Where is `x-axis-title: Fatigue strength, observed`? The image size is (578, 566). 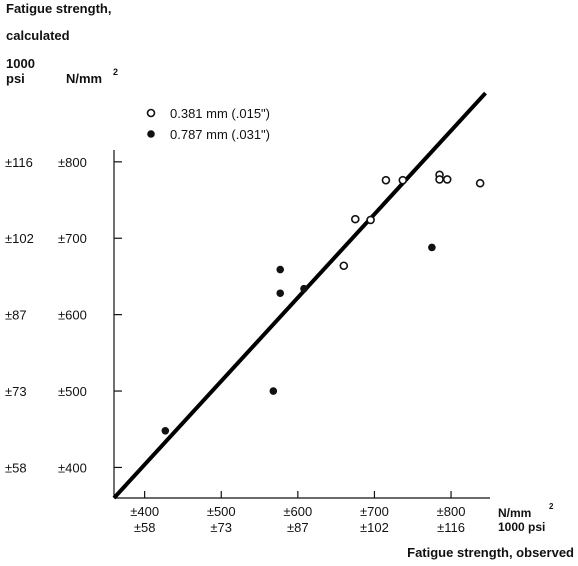 x-axis-title: Fatigue strength, observed is located at coordinates (490, 552).